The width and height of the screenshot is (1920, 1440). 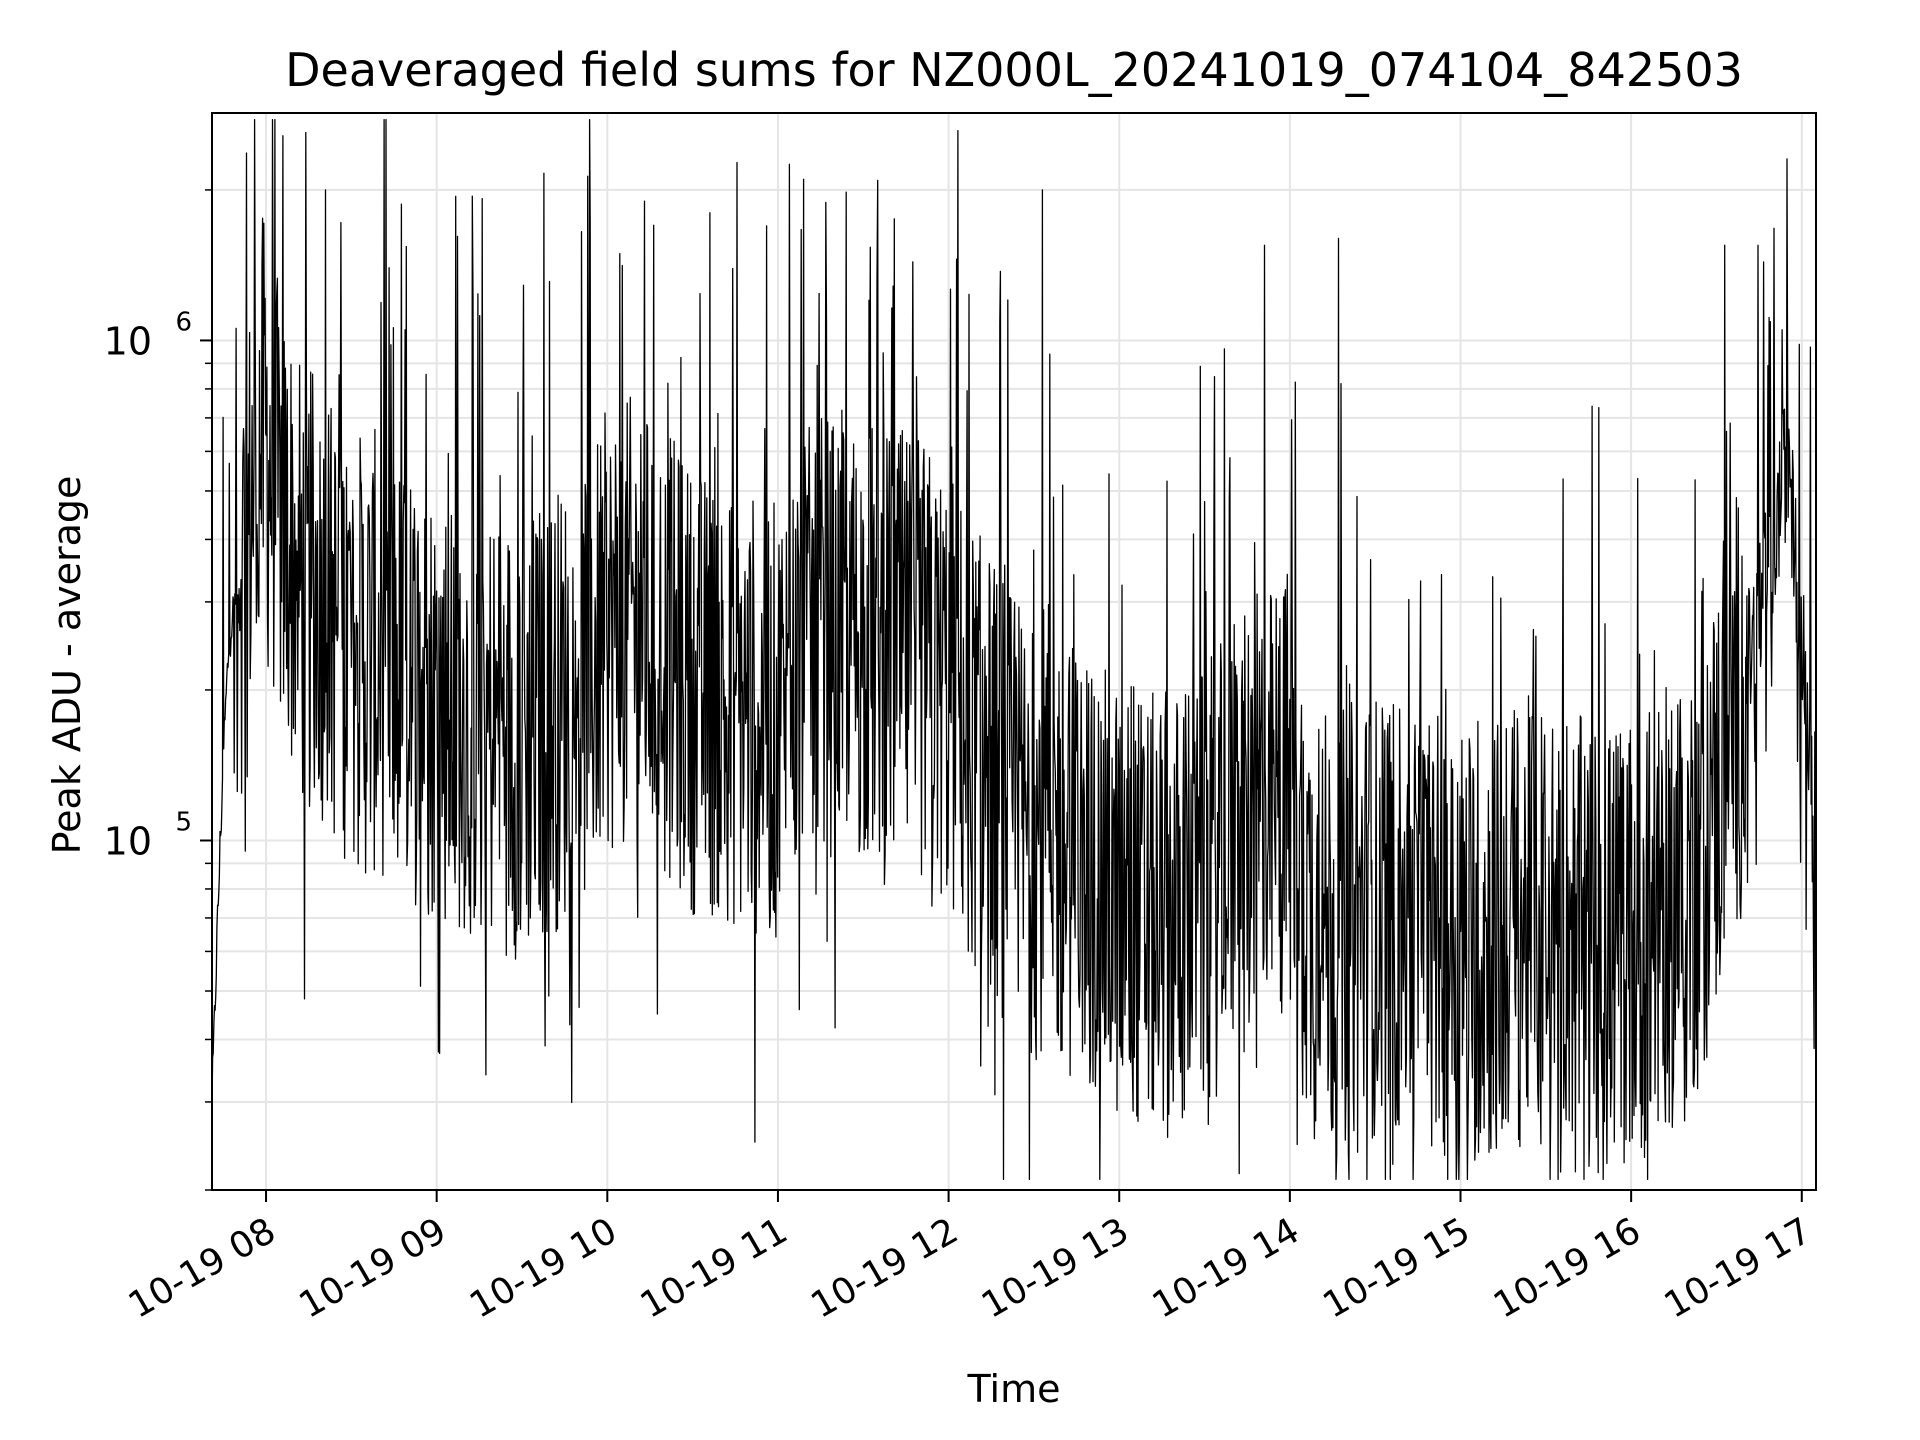 I want to click on y-axis-label: Peak ADU - average, so click(x=67, y=665).